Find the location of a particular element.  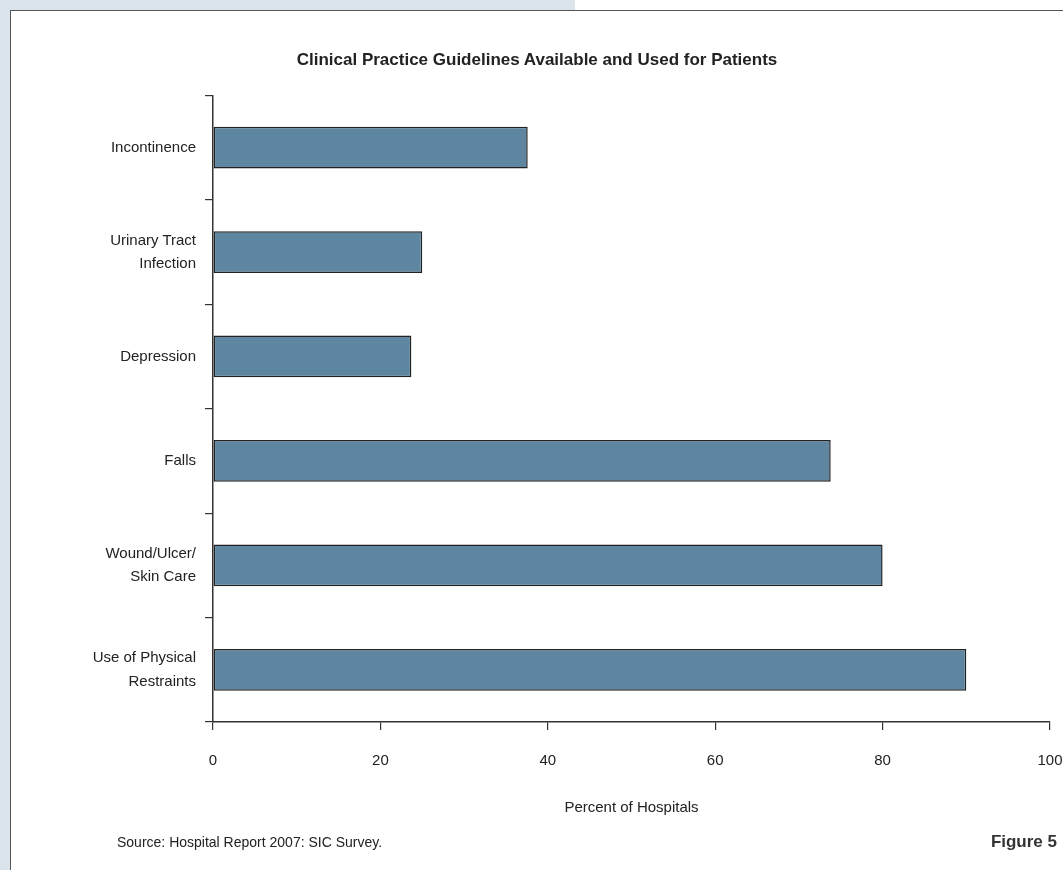

x-tick-label: 100 is located at coordinates (1050, 760).